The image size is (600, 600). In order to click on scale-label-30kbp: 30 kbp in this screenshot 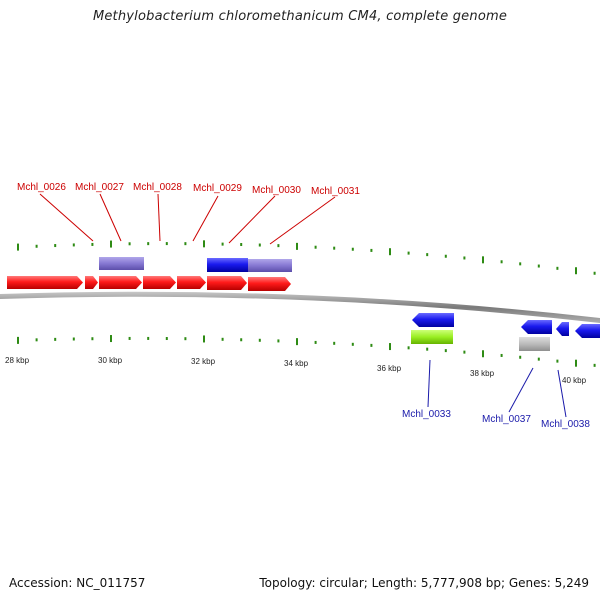, I will do `click(110, 360)`.